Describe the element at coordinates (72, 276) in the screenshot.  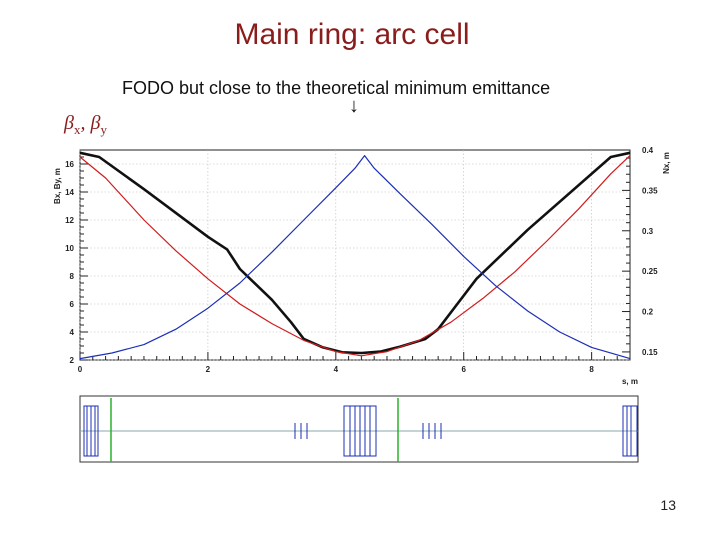
I see `y-left-tick-label: 8` at that location.